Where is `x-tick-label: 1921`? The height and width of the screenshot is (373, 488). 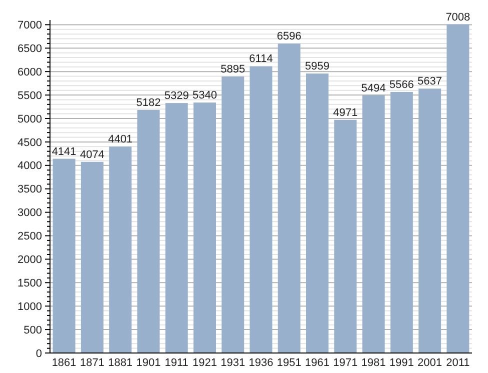
x-tick-label: 1921 is located at coordinates (204, 363).